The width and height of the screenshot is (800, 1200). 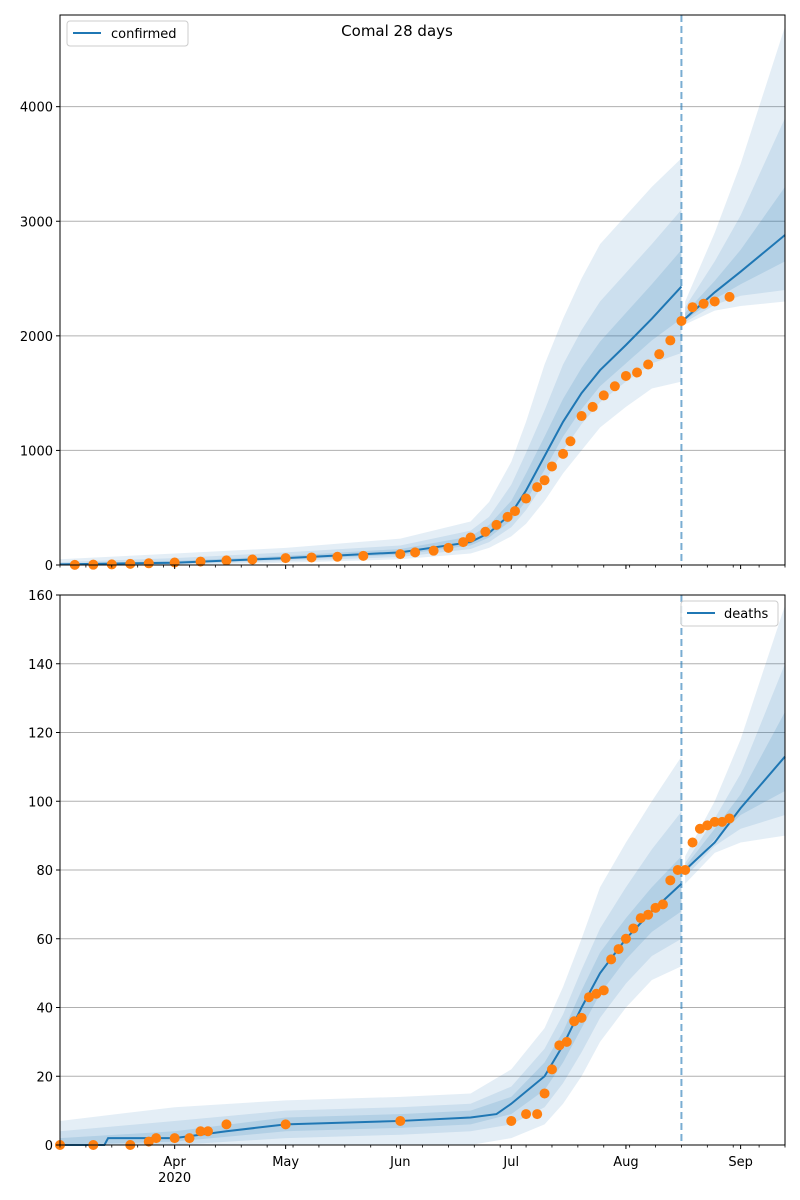 What do you see at coordinates (625, 1162) in the screenshot?
I see `x-tick-label: Aug` at bounding box center [625, 1162].